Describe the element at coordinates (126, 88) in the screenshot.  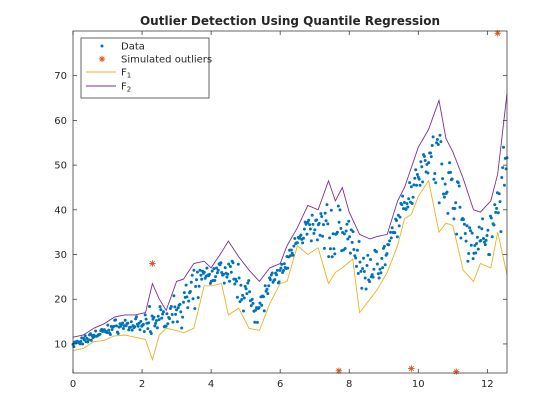
I see `legend-f2-label: F2` at that location.